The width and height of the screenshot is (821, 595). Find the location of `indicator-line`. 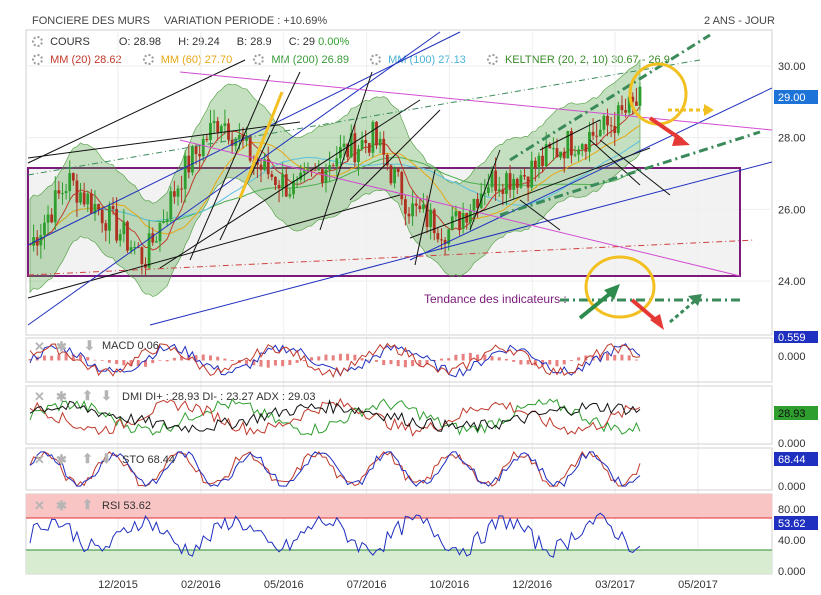

indicator-line is located at coordinates (335, 417).